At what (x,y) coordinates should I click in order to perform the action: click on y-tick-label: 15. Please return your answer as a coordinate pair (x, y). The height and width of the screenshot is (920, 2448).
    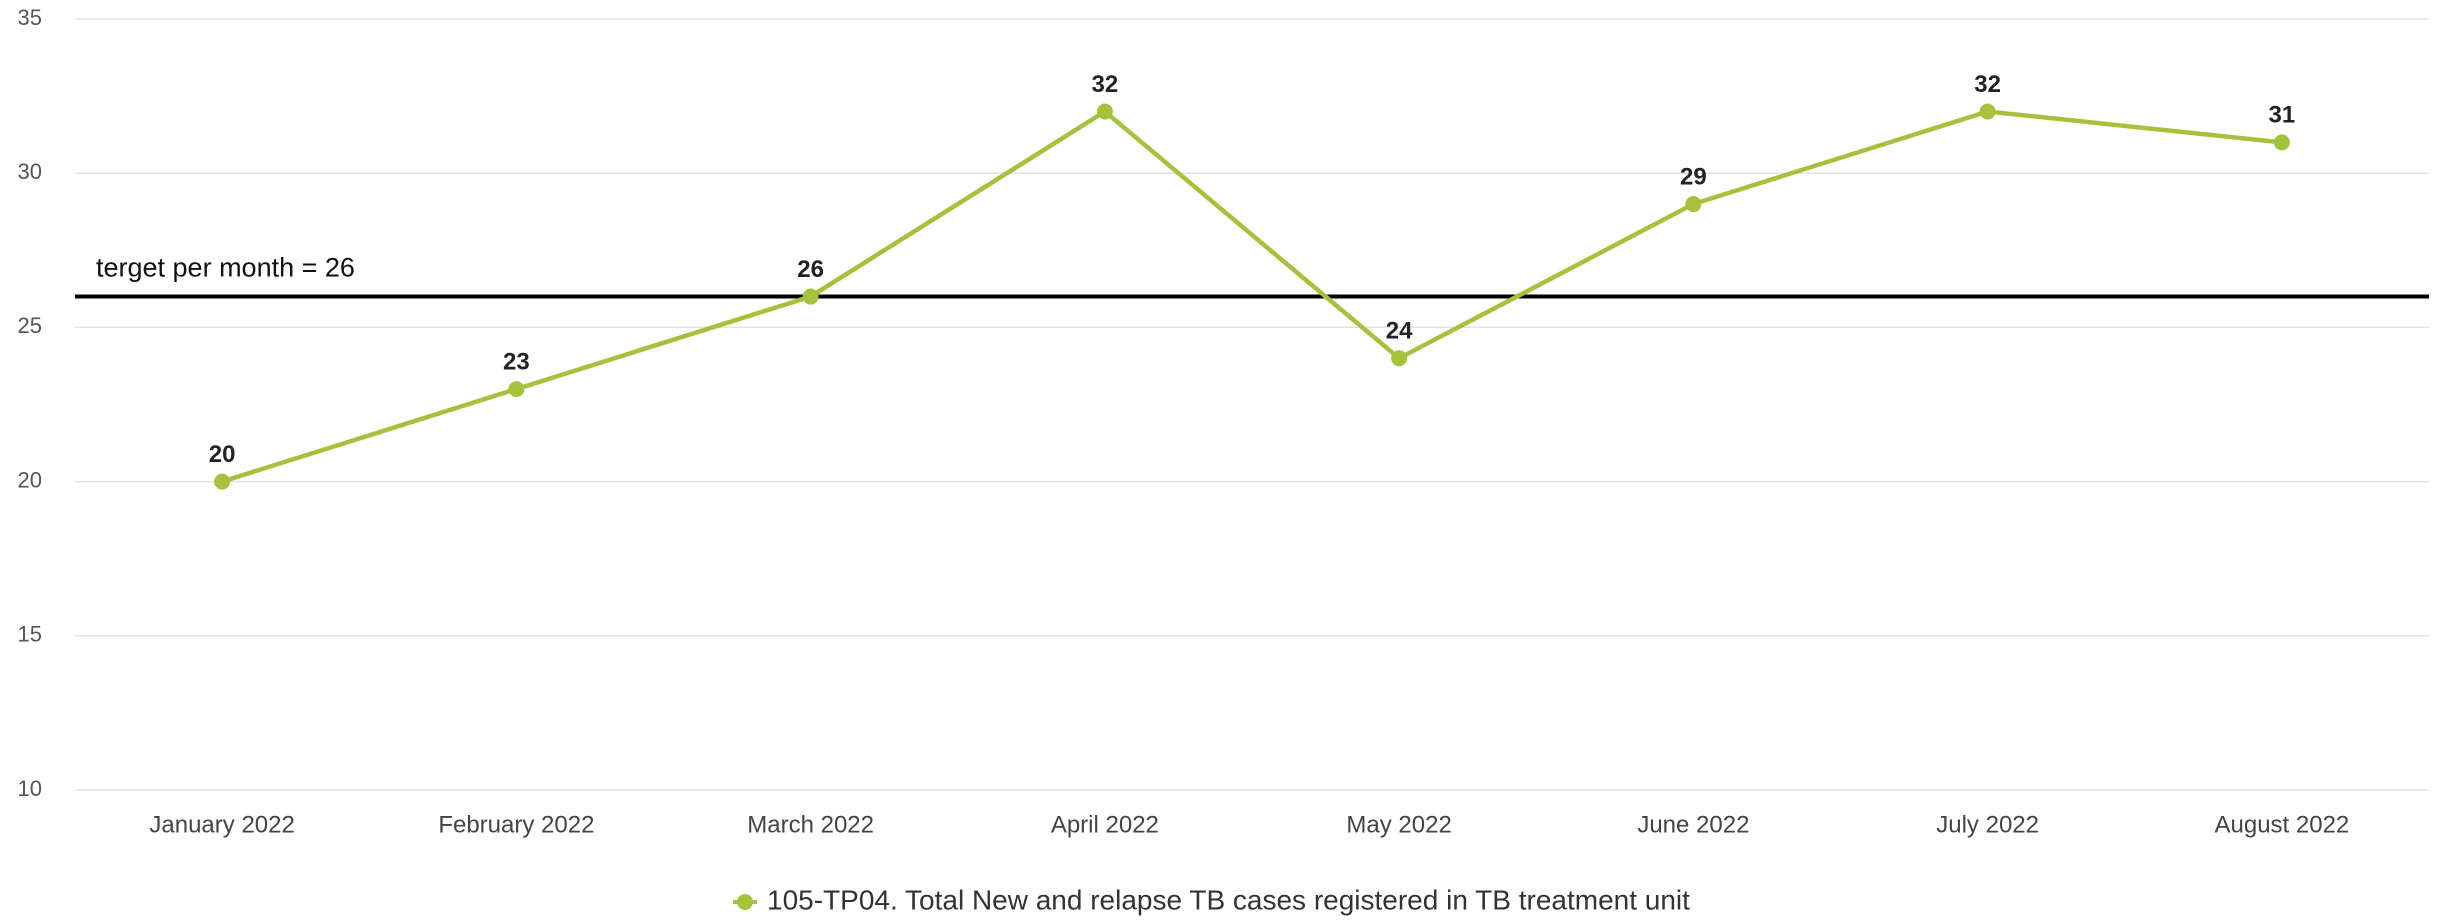
    Looking at the image, I should click on (30, 634).